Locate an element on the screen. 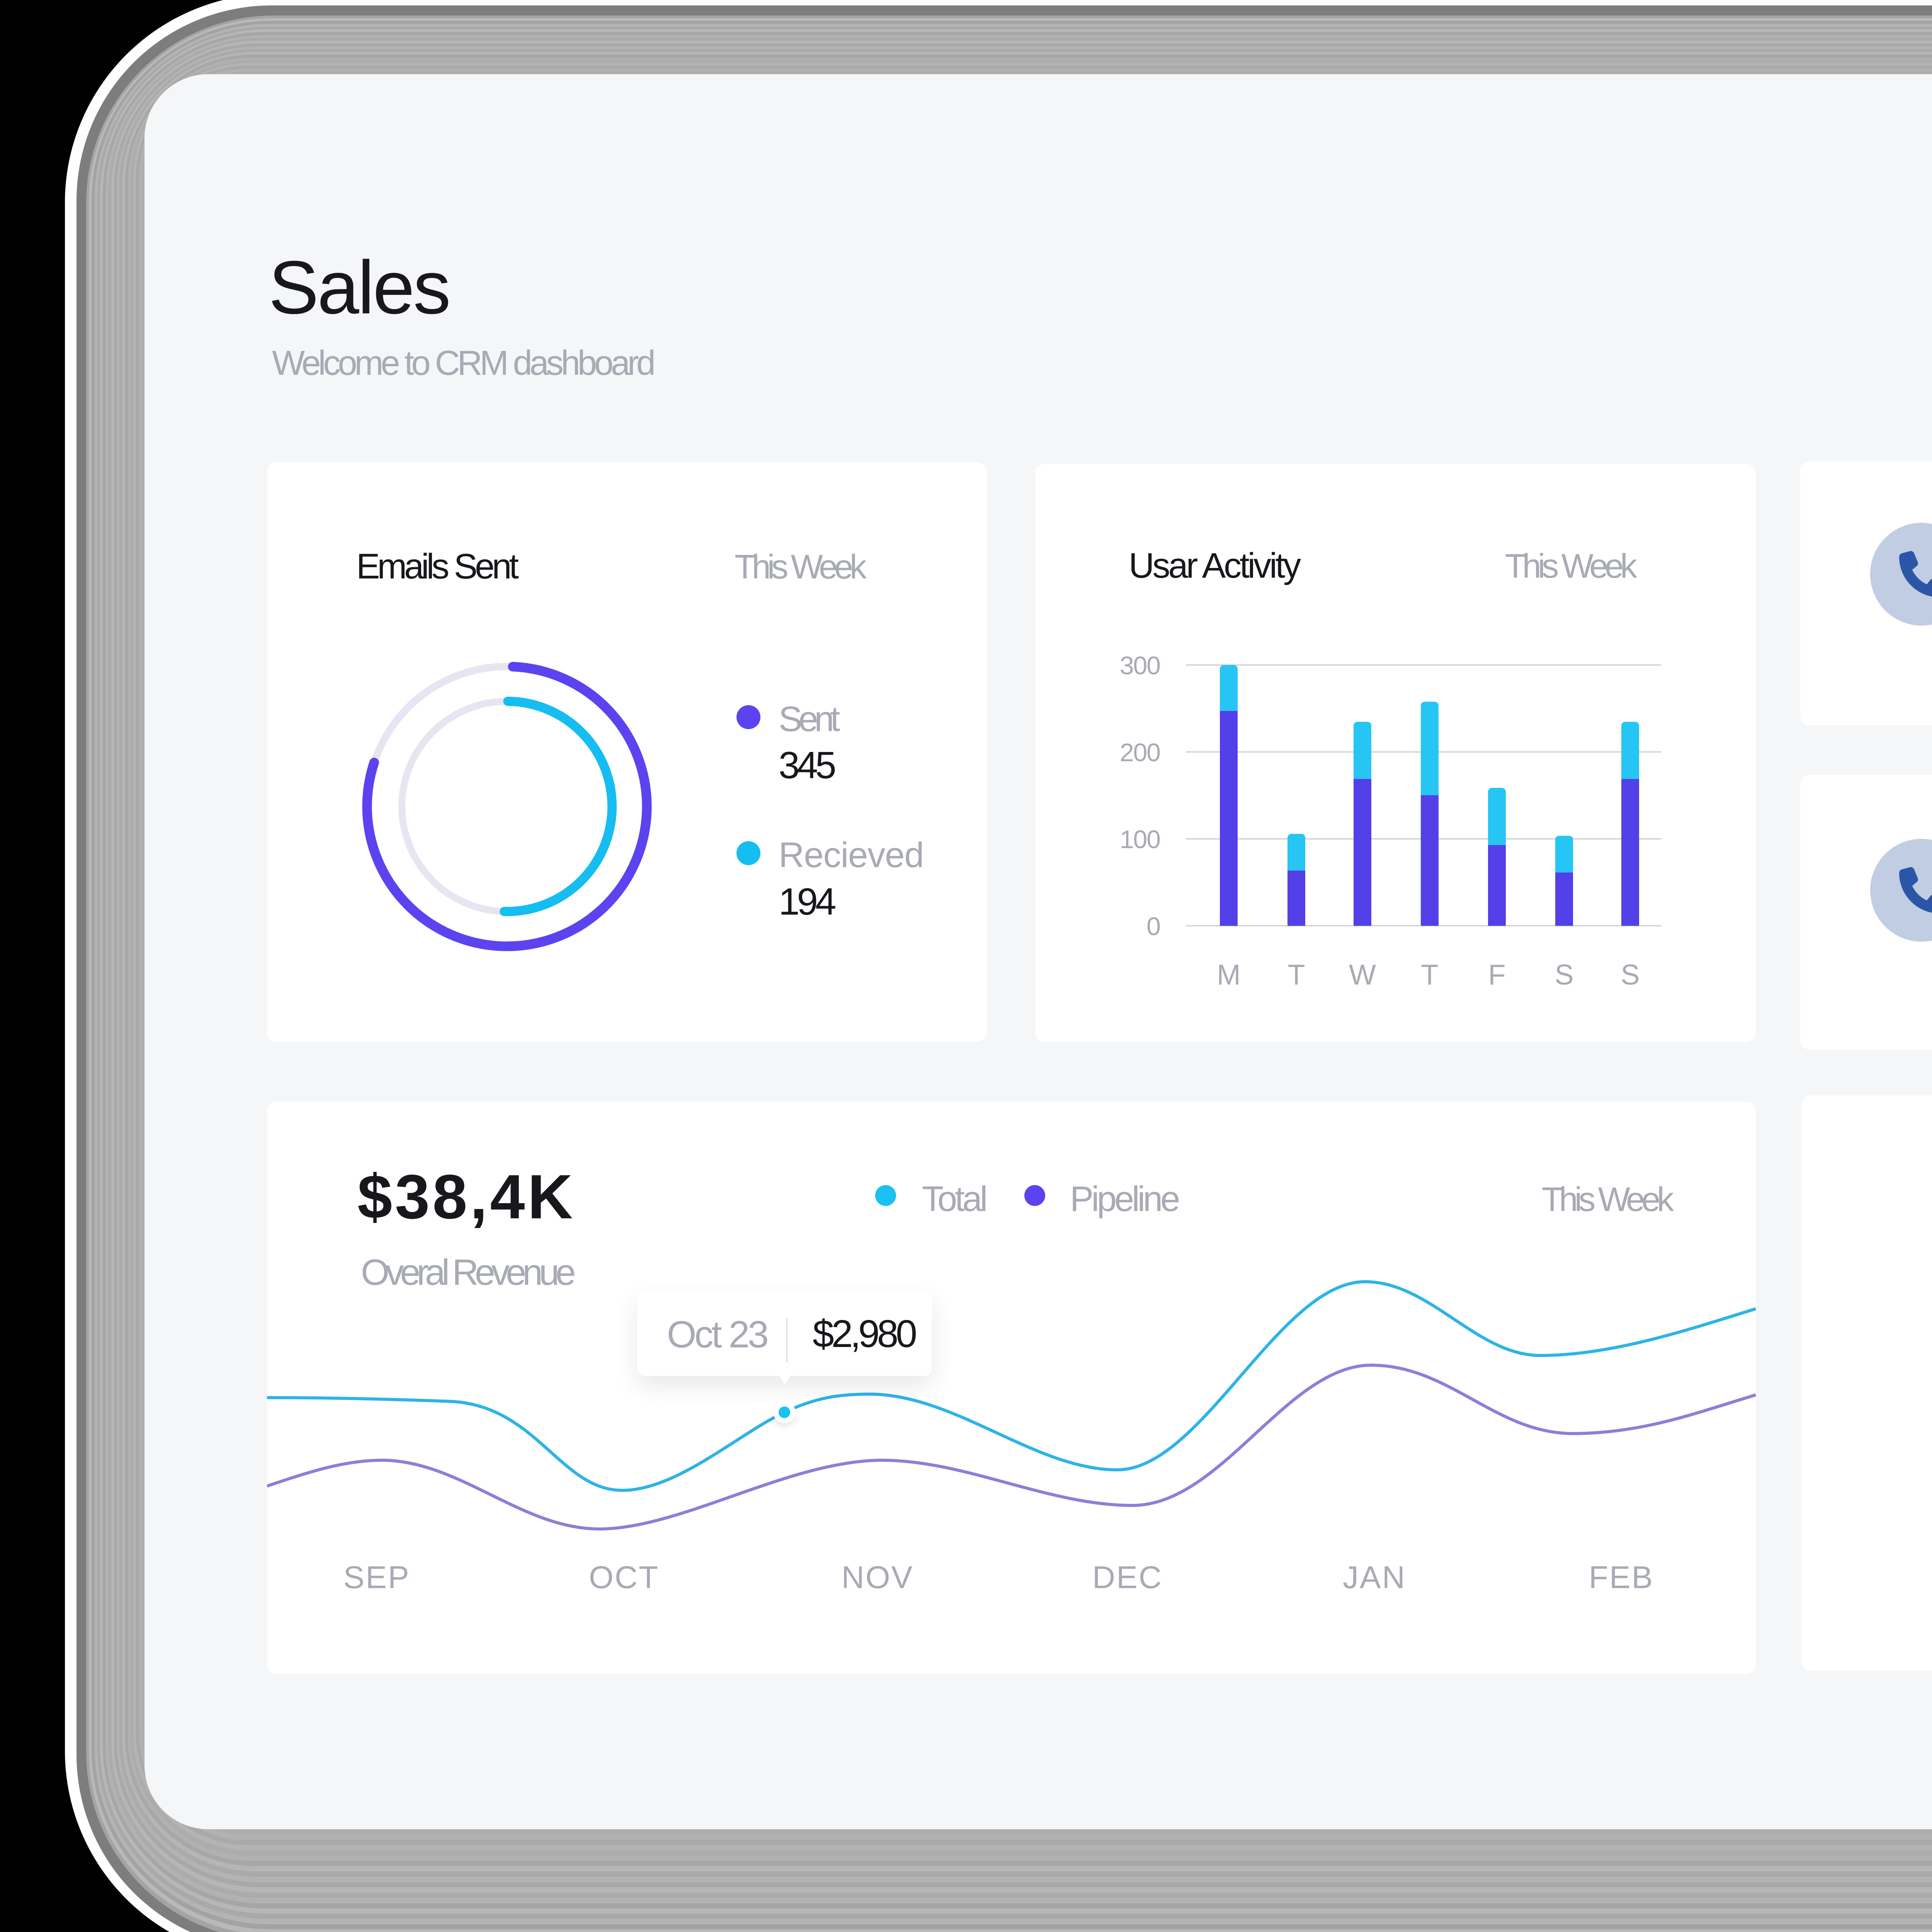  svg-text: FEB is located at coordinates (1622, 1577).